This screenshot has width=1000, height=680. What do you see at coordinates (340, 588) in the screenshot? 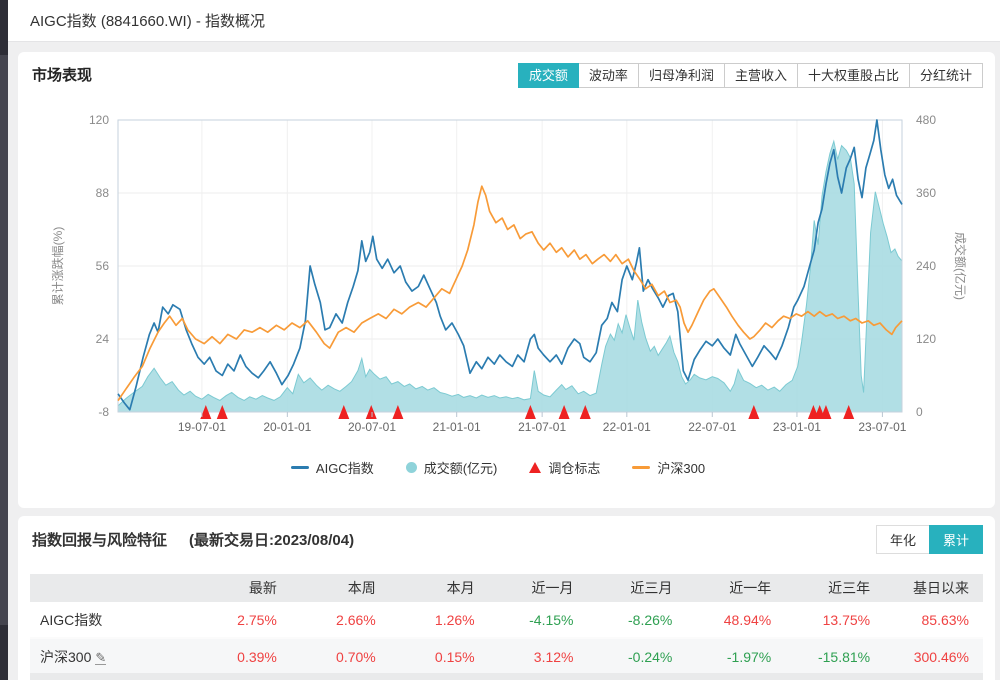
I see `column-header: 本周` at bounding box center [340, 588].